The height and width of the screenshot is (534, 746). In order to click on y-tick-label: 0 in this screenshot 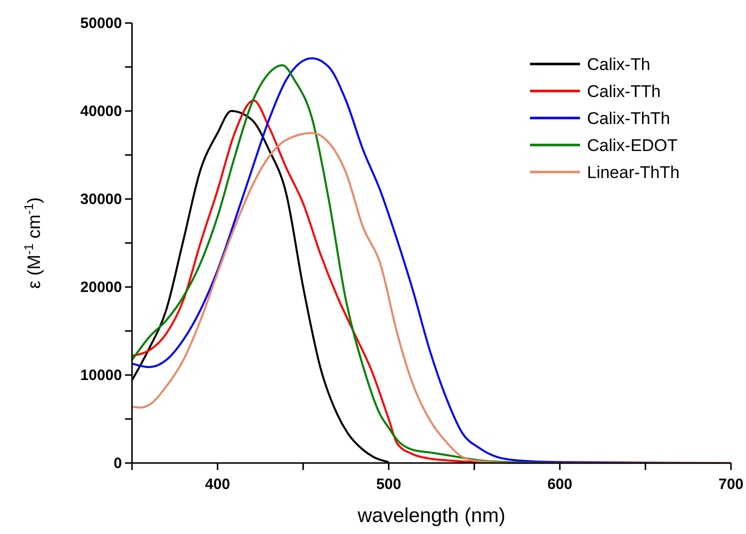, I will do `click(118, 463)`.